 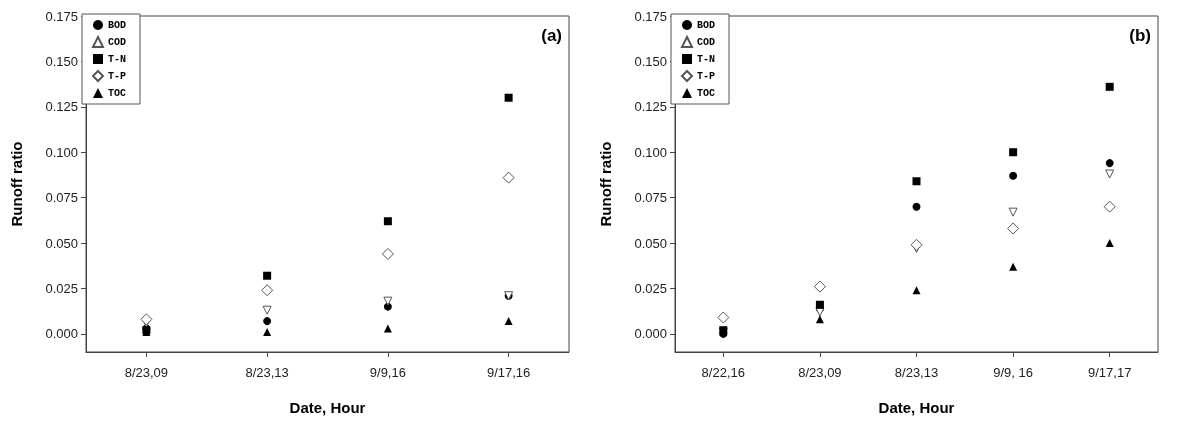 What do you see at coordinates (1110, 372) in the screenshot?
I see `x-tick-label: 9/17,17` at bounding box center [1110, 372].